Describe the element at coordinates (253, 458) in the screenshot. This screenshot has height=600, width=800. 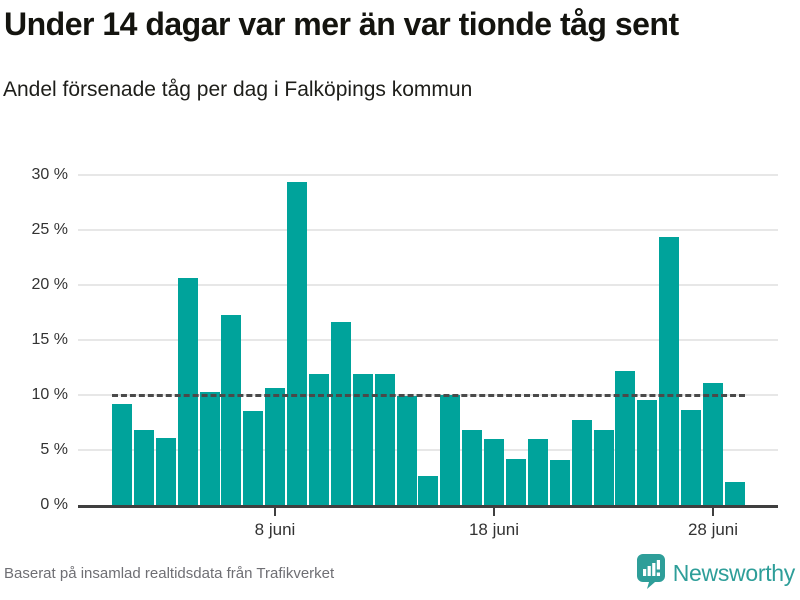
I see `bar-7-juni` at that location.